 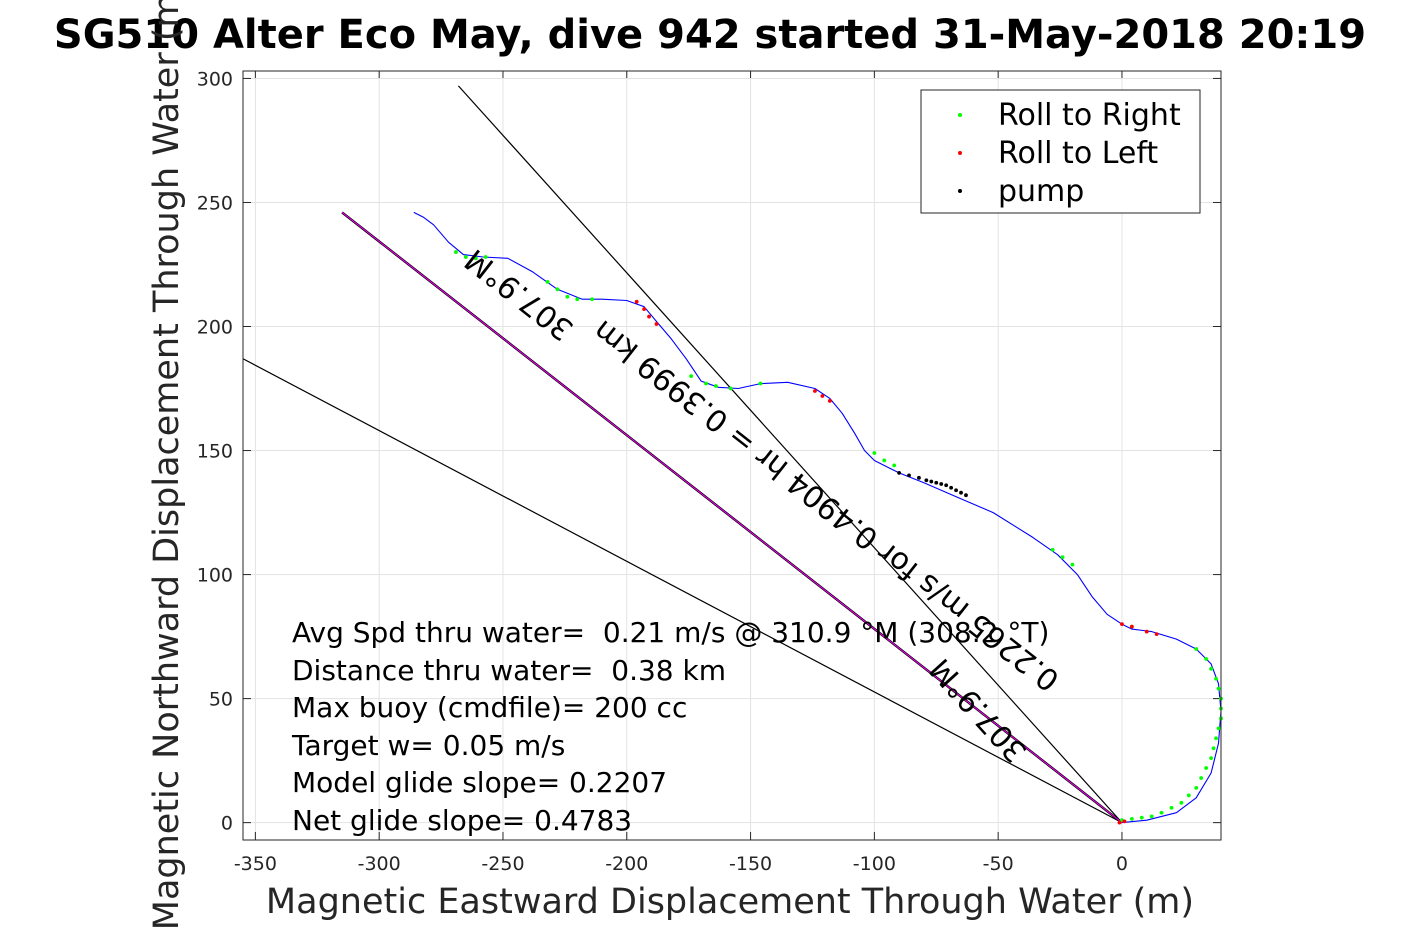 I want to click on x-tick-label: -300, so click(x=379, y=864).